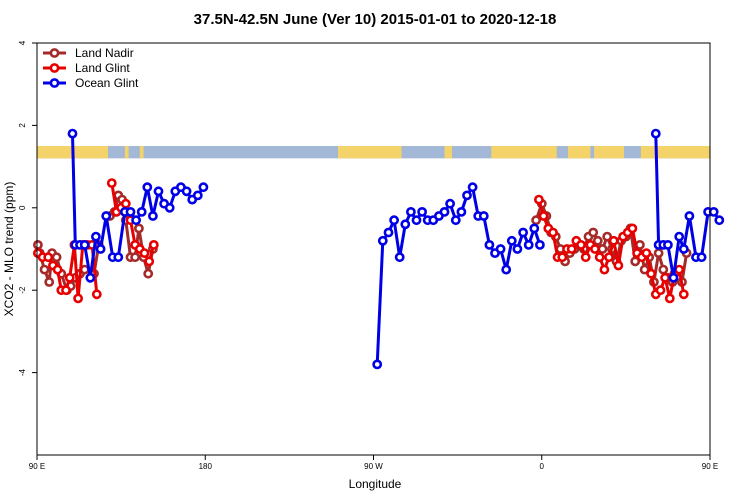  What do you see at coordinates (104, 53) in the screenshot?
I see `legend-label: Land Nadir` at bounding box center [104, 53].